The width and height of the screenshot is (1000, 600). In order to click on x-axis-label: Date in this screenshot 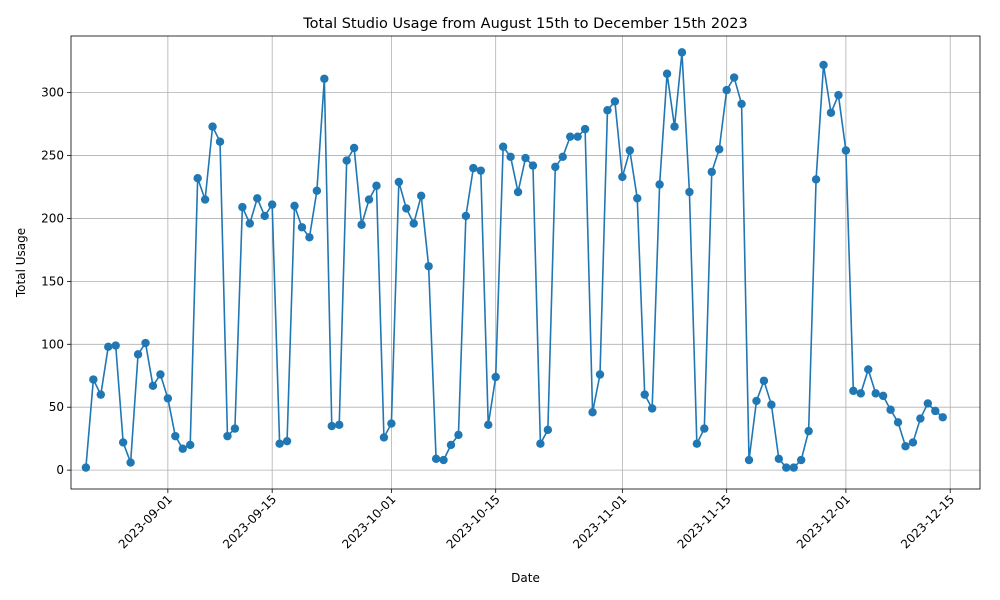, I will do `click(525, 578)`.